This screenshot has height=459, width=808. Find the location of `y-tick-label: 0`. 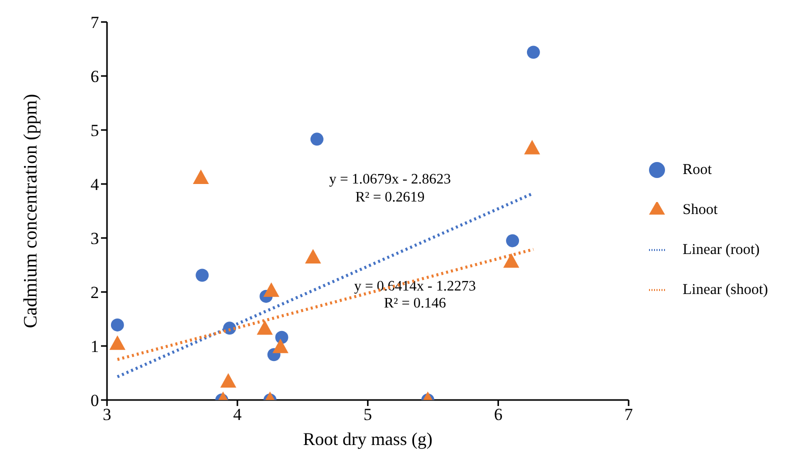

y-tick-label: 0 is located at coordinates (94, 400).